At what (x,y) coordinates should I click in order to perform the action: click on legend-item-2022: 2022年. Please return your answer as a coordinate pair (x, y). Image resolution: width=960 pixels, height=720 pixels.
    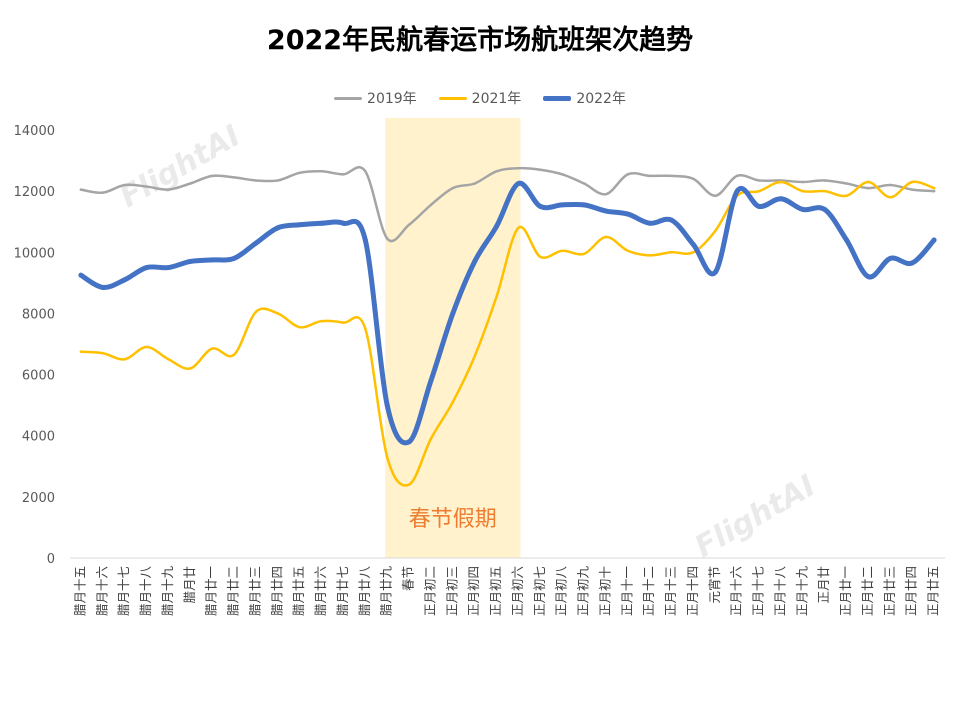
    Looking at the image, I should click on (584, 98).